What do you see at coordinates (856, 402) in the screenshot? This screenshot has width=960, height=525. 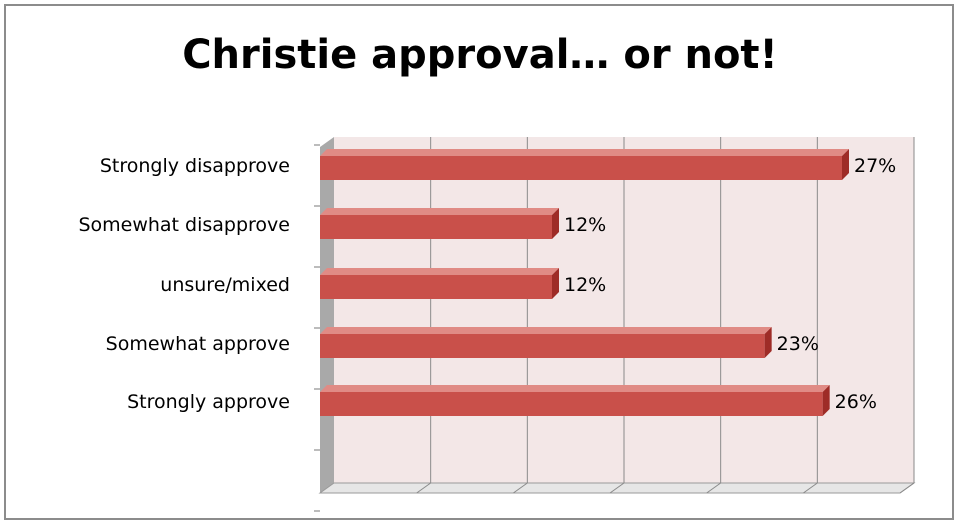 I see `data-label: 26%` at bounding box center [856, 402].